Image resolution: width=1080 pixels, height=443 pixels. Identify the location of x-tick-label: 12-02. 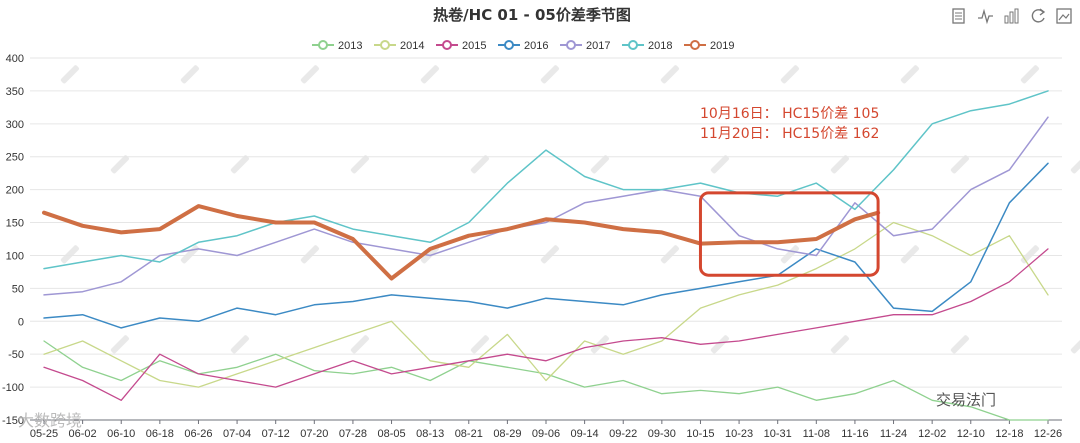
(932, 434).